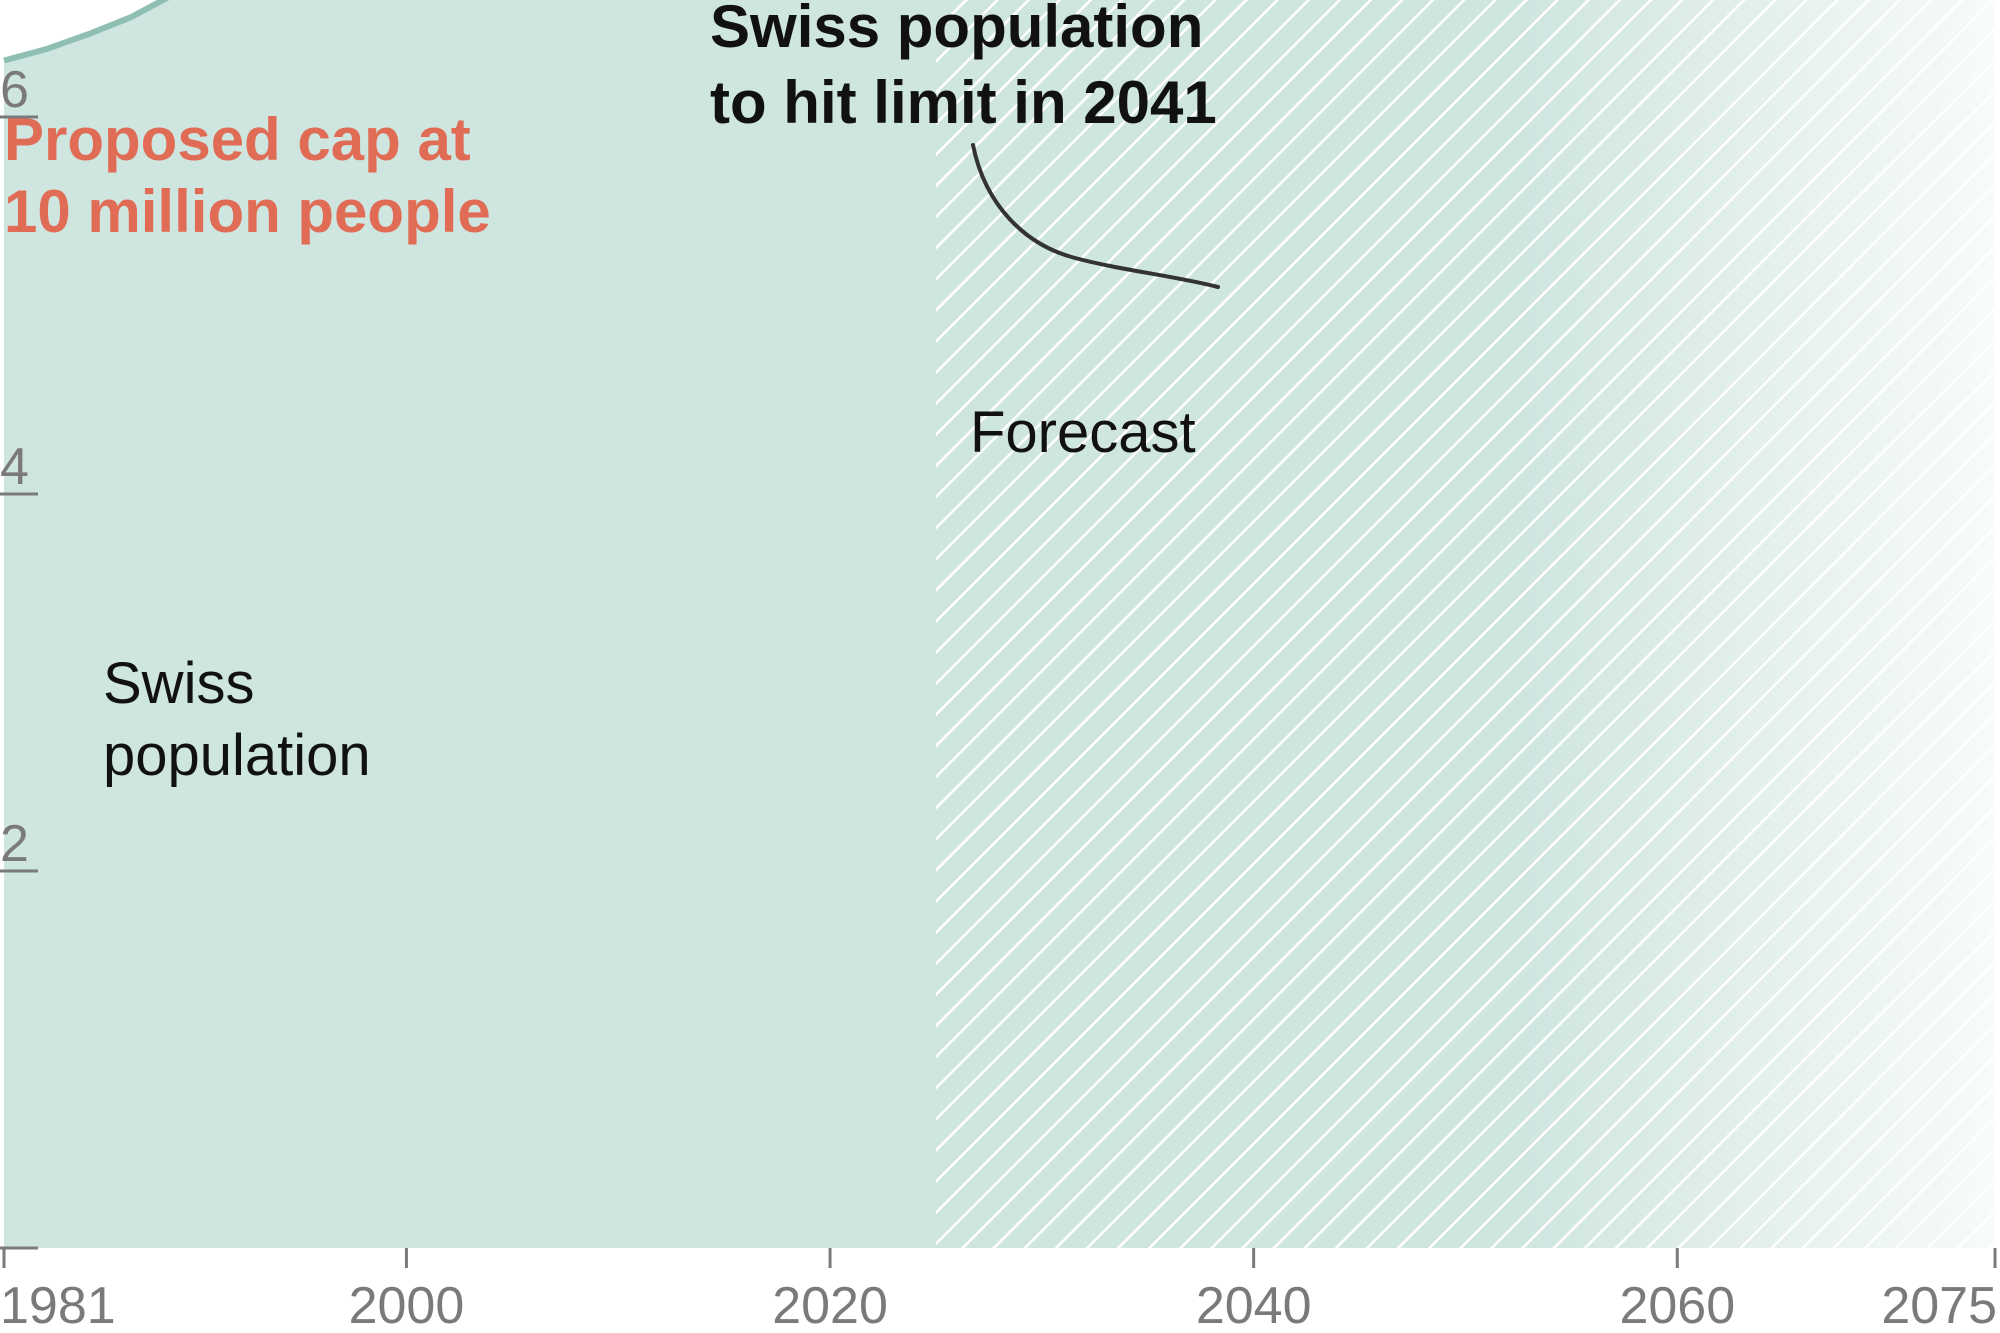 This screenshot has width=2000, height=1333. Describe the element at coordinates (1095, 216) in the screenshot. I see `annotation-pointer` at that location.